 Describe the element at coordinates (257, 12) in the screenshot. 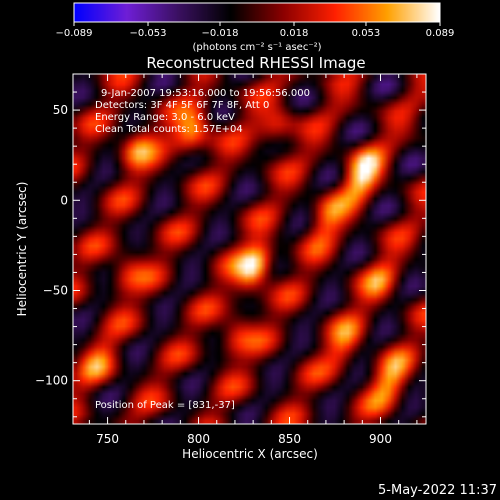

I see `colorbar-gradient` at that location.